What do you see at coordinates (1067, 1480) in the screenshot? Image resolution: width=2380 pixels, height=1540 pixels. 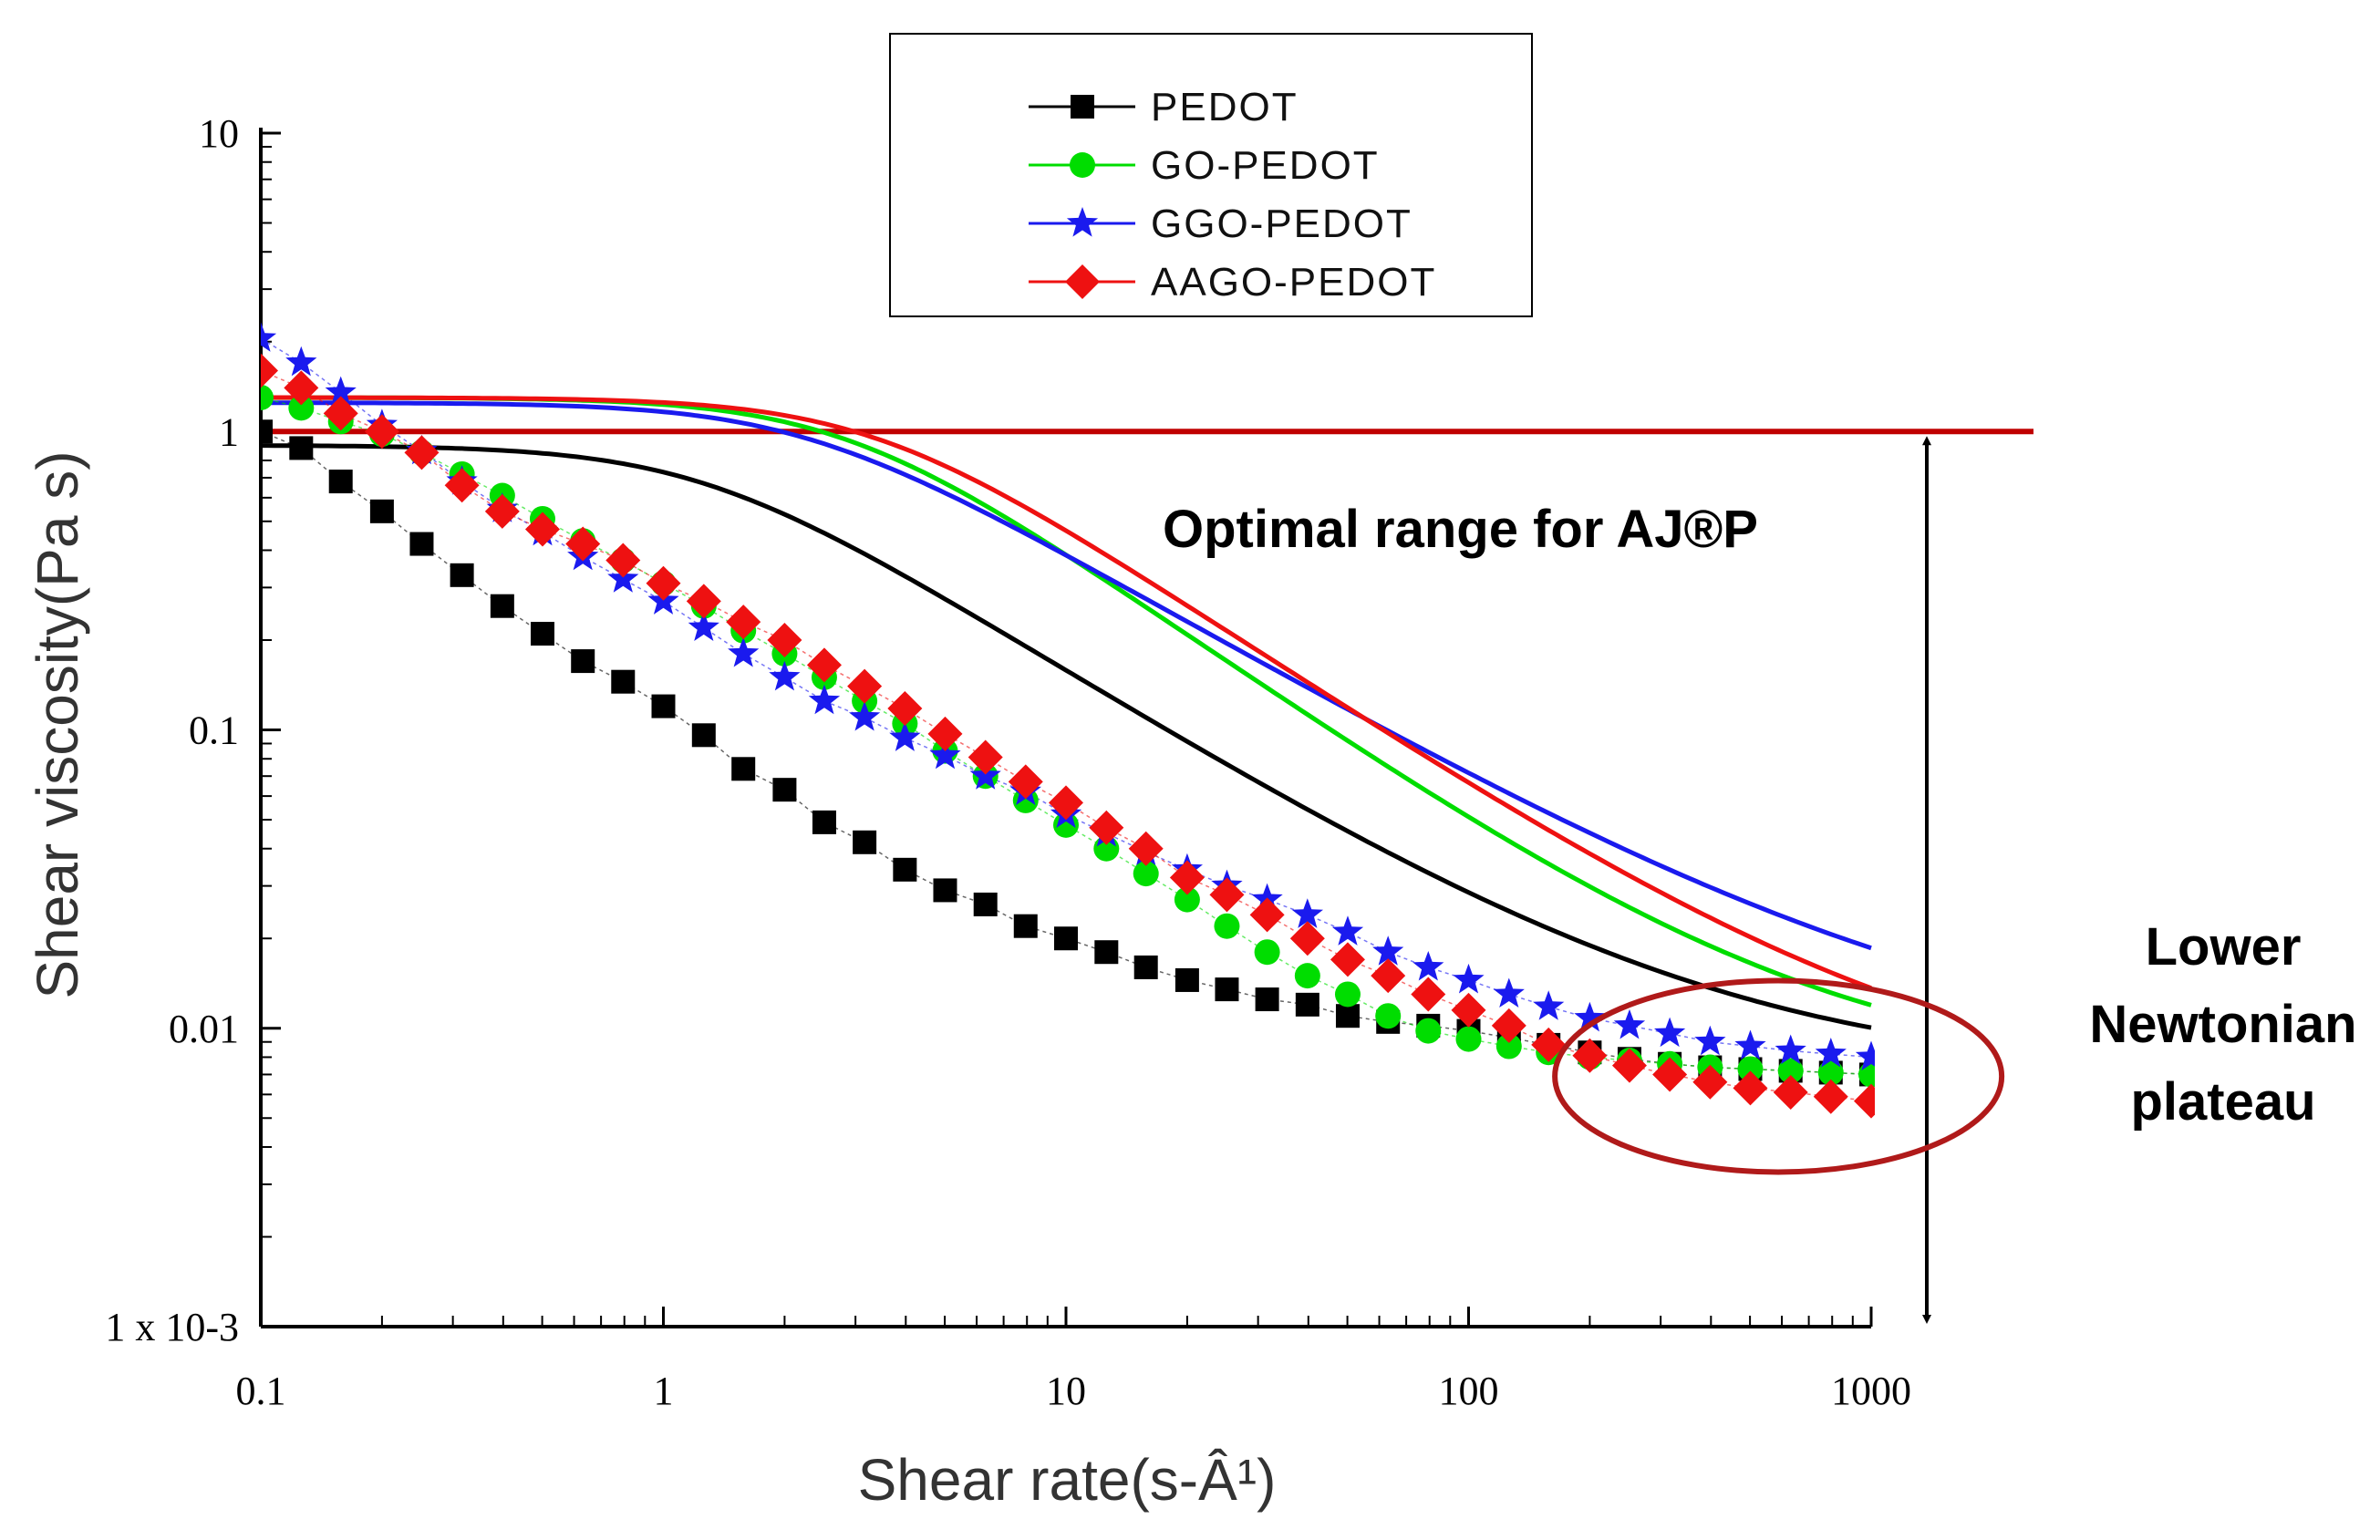 I see `x-axis-title: Shear rate(s-Â¹)` at bounding box center [1067, 1480].